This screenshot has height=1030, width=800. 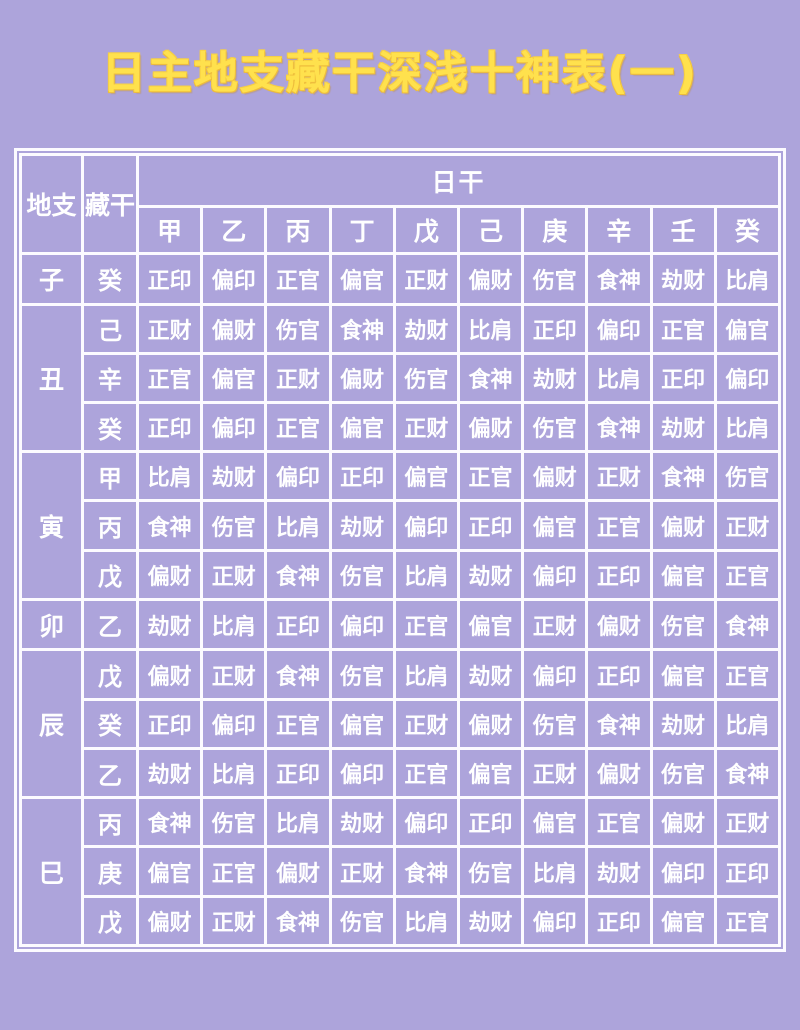 I want to click on header-top-row: 地支 藏干 日干, so click(x=400, y=204).